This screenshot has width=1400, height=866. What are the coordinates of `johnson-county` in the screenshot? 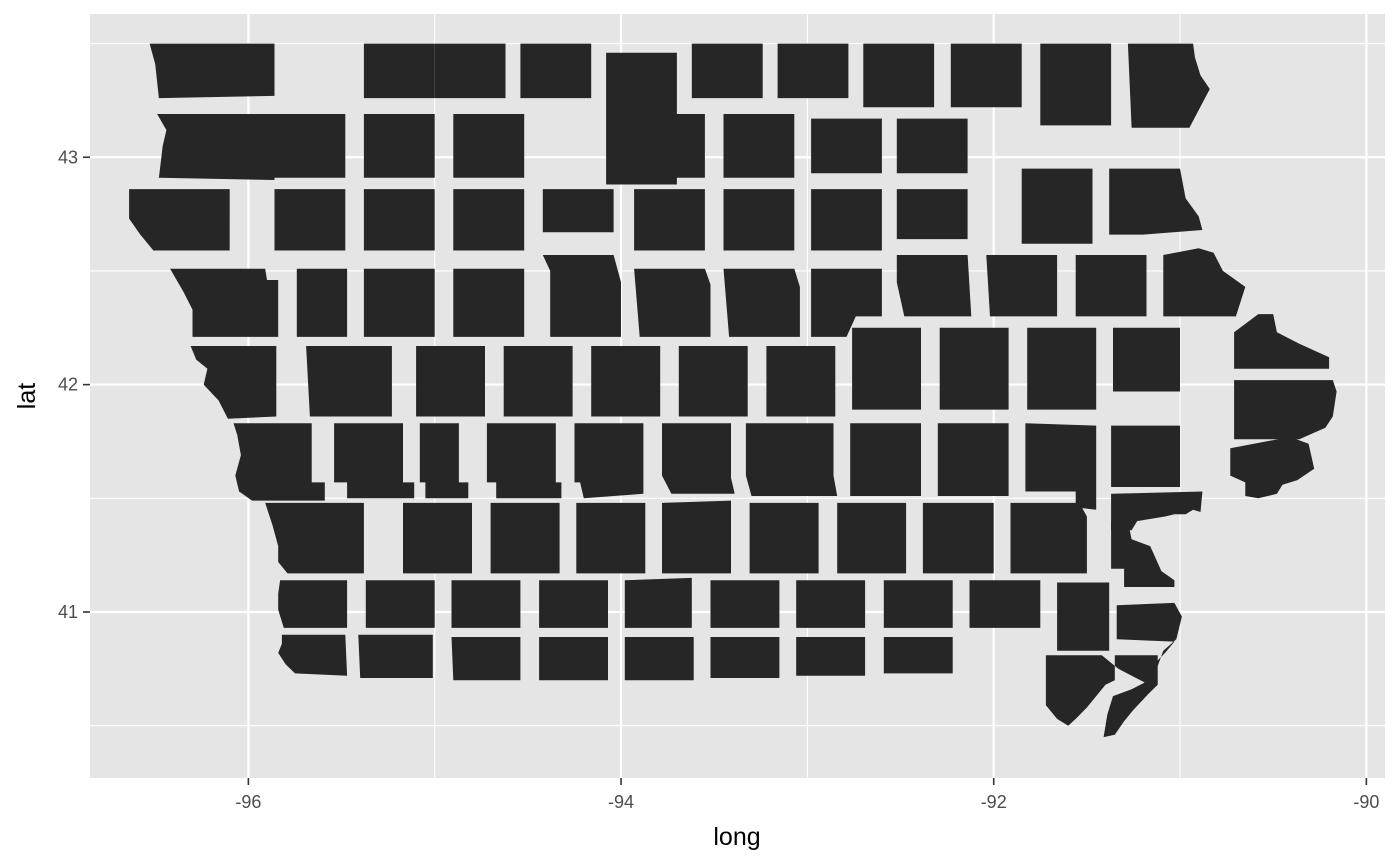 It's located at (1061, 466).